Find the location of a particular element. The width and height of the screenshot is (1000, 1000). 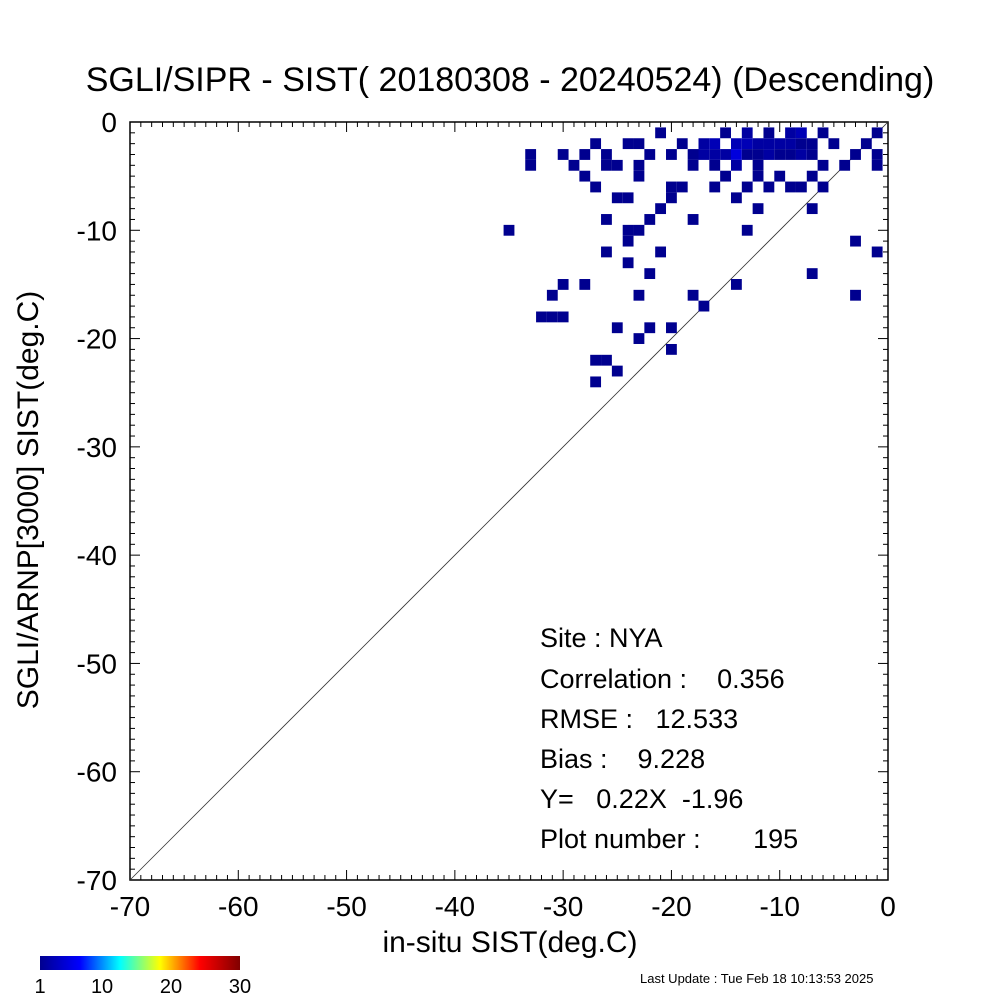

y-tick-label: -10 is located at coordinates (97, 230).